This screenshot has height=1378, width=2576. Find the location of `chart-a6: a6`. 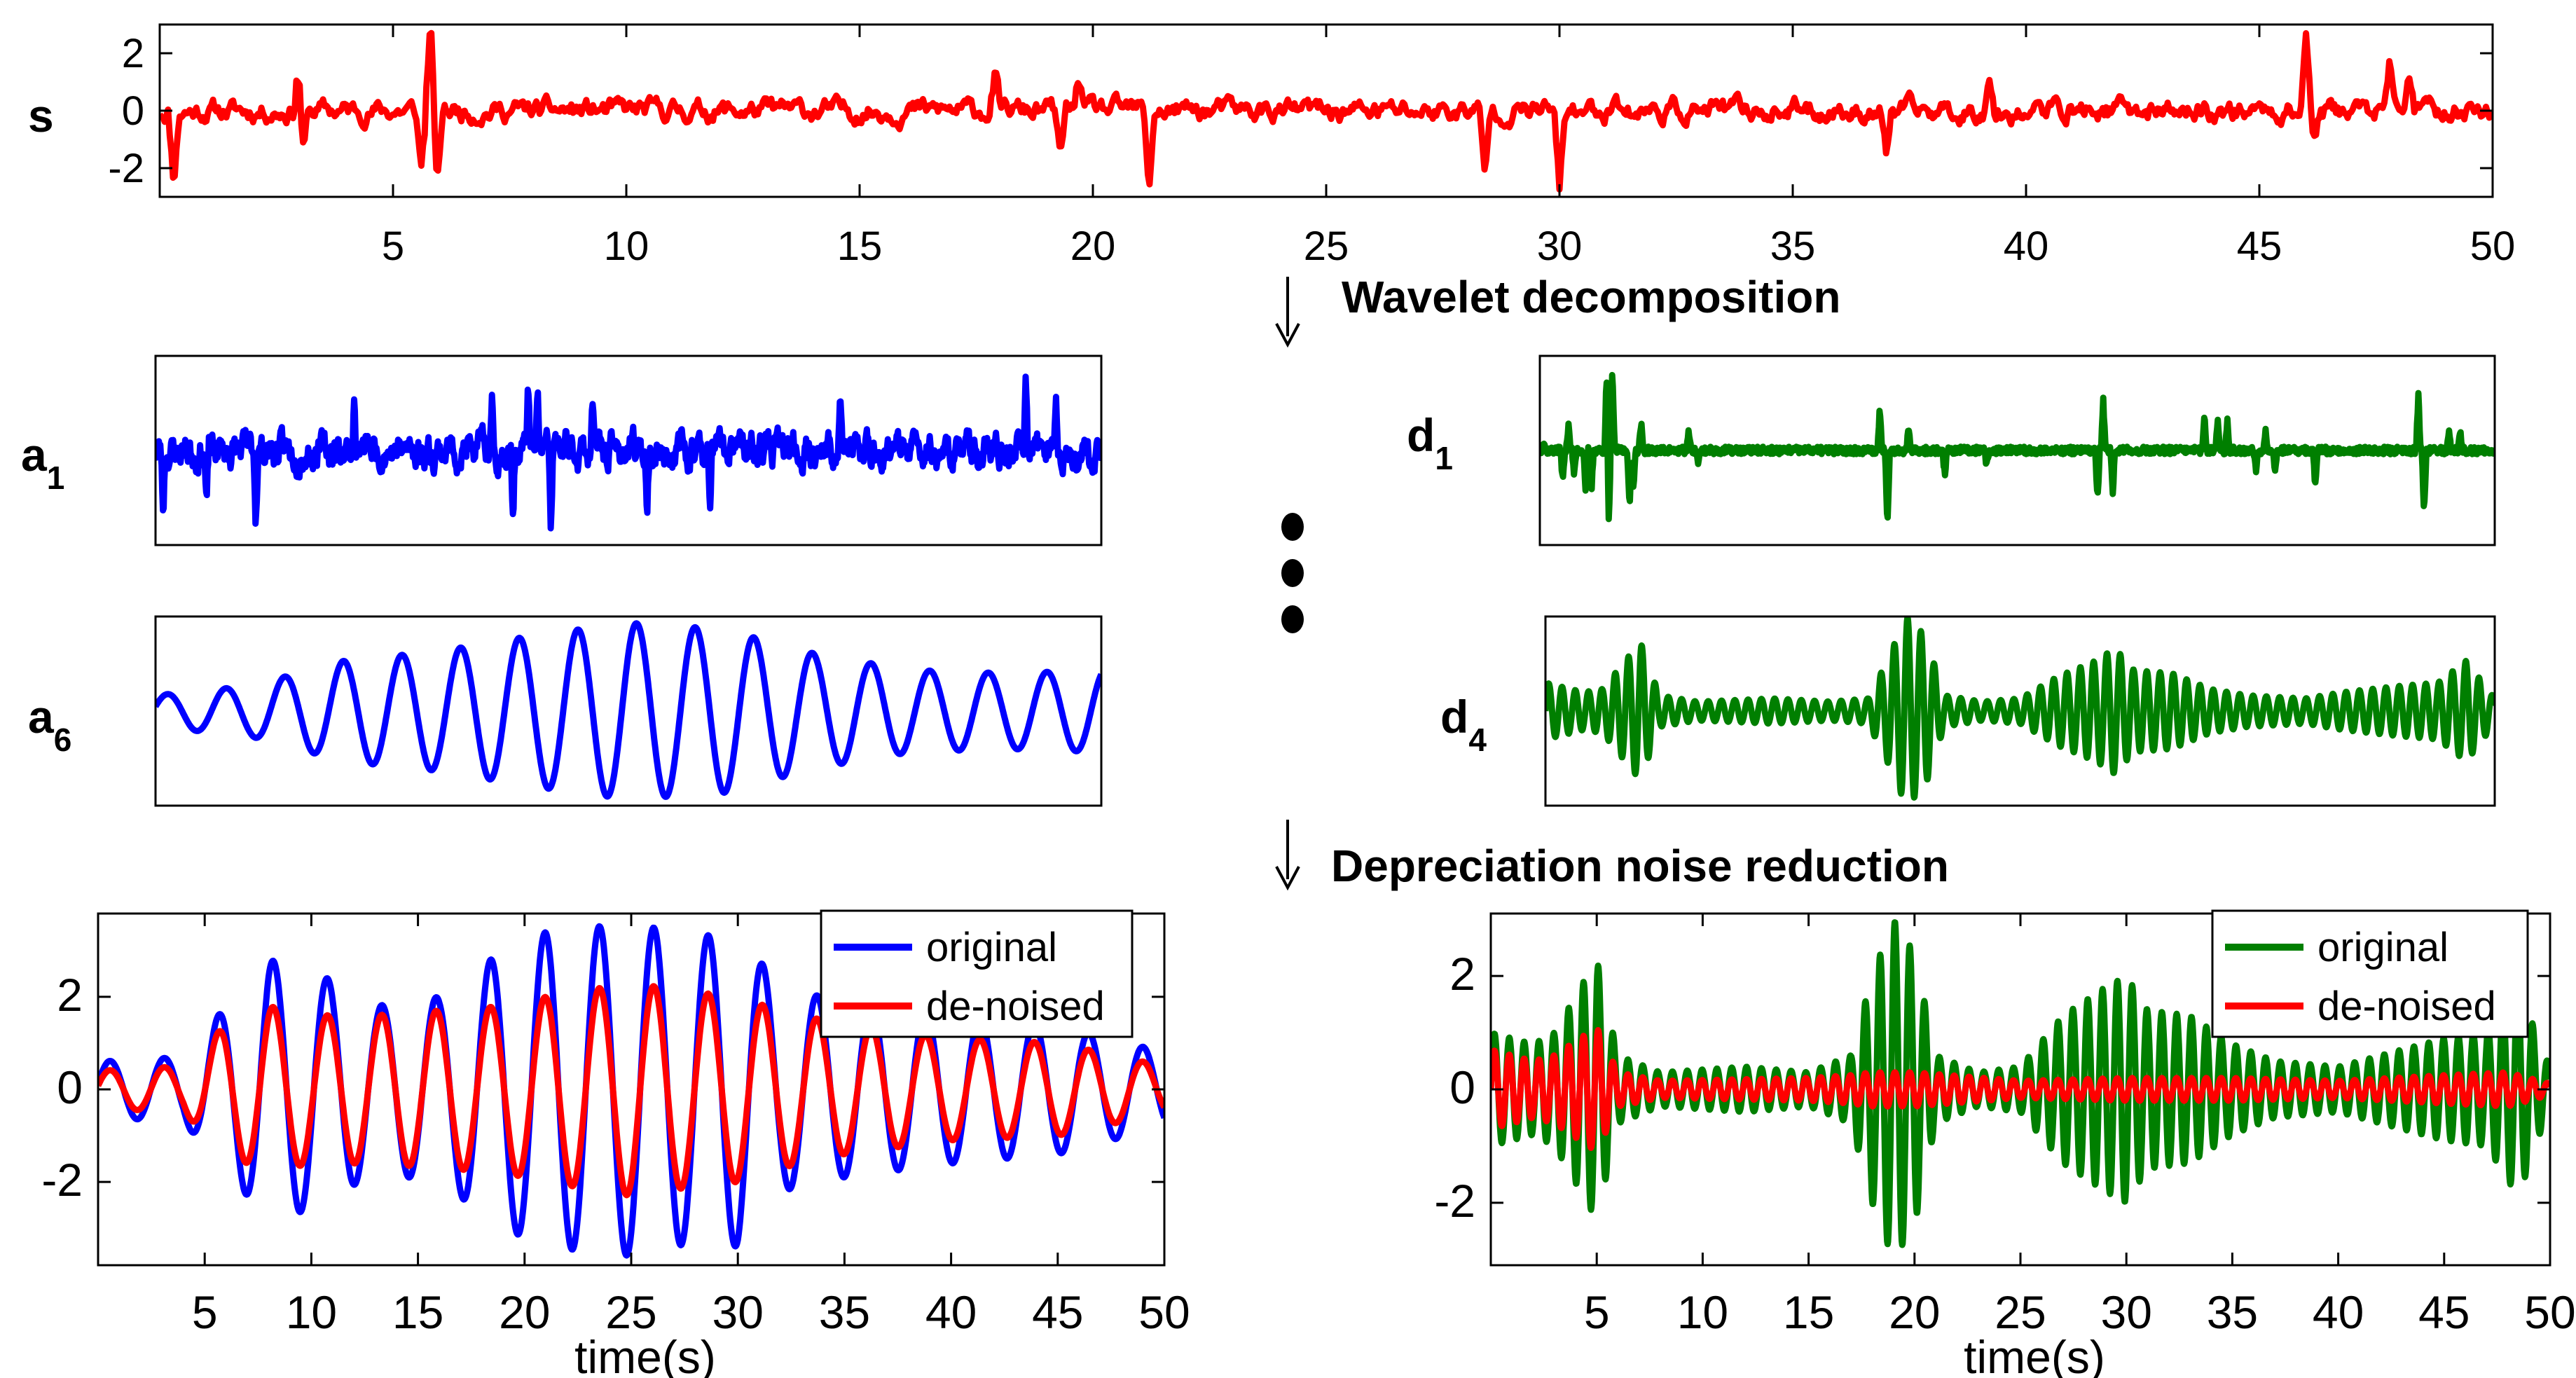

chart-a6: a6 is located at coordinates (565, 711).